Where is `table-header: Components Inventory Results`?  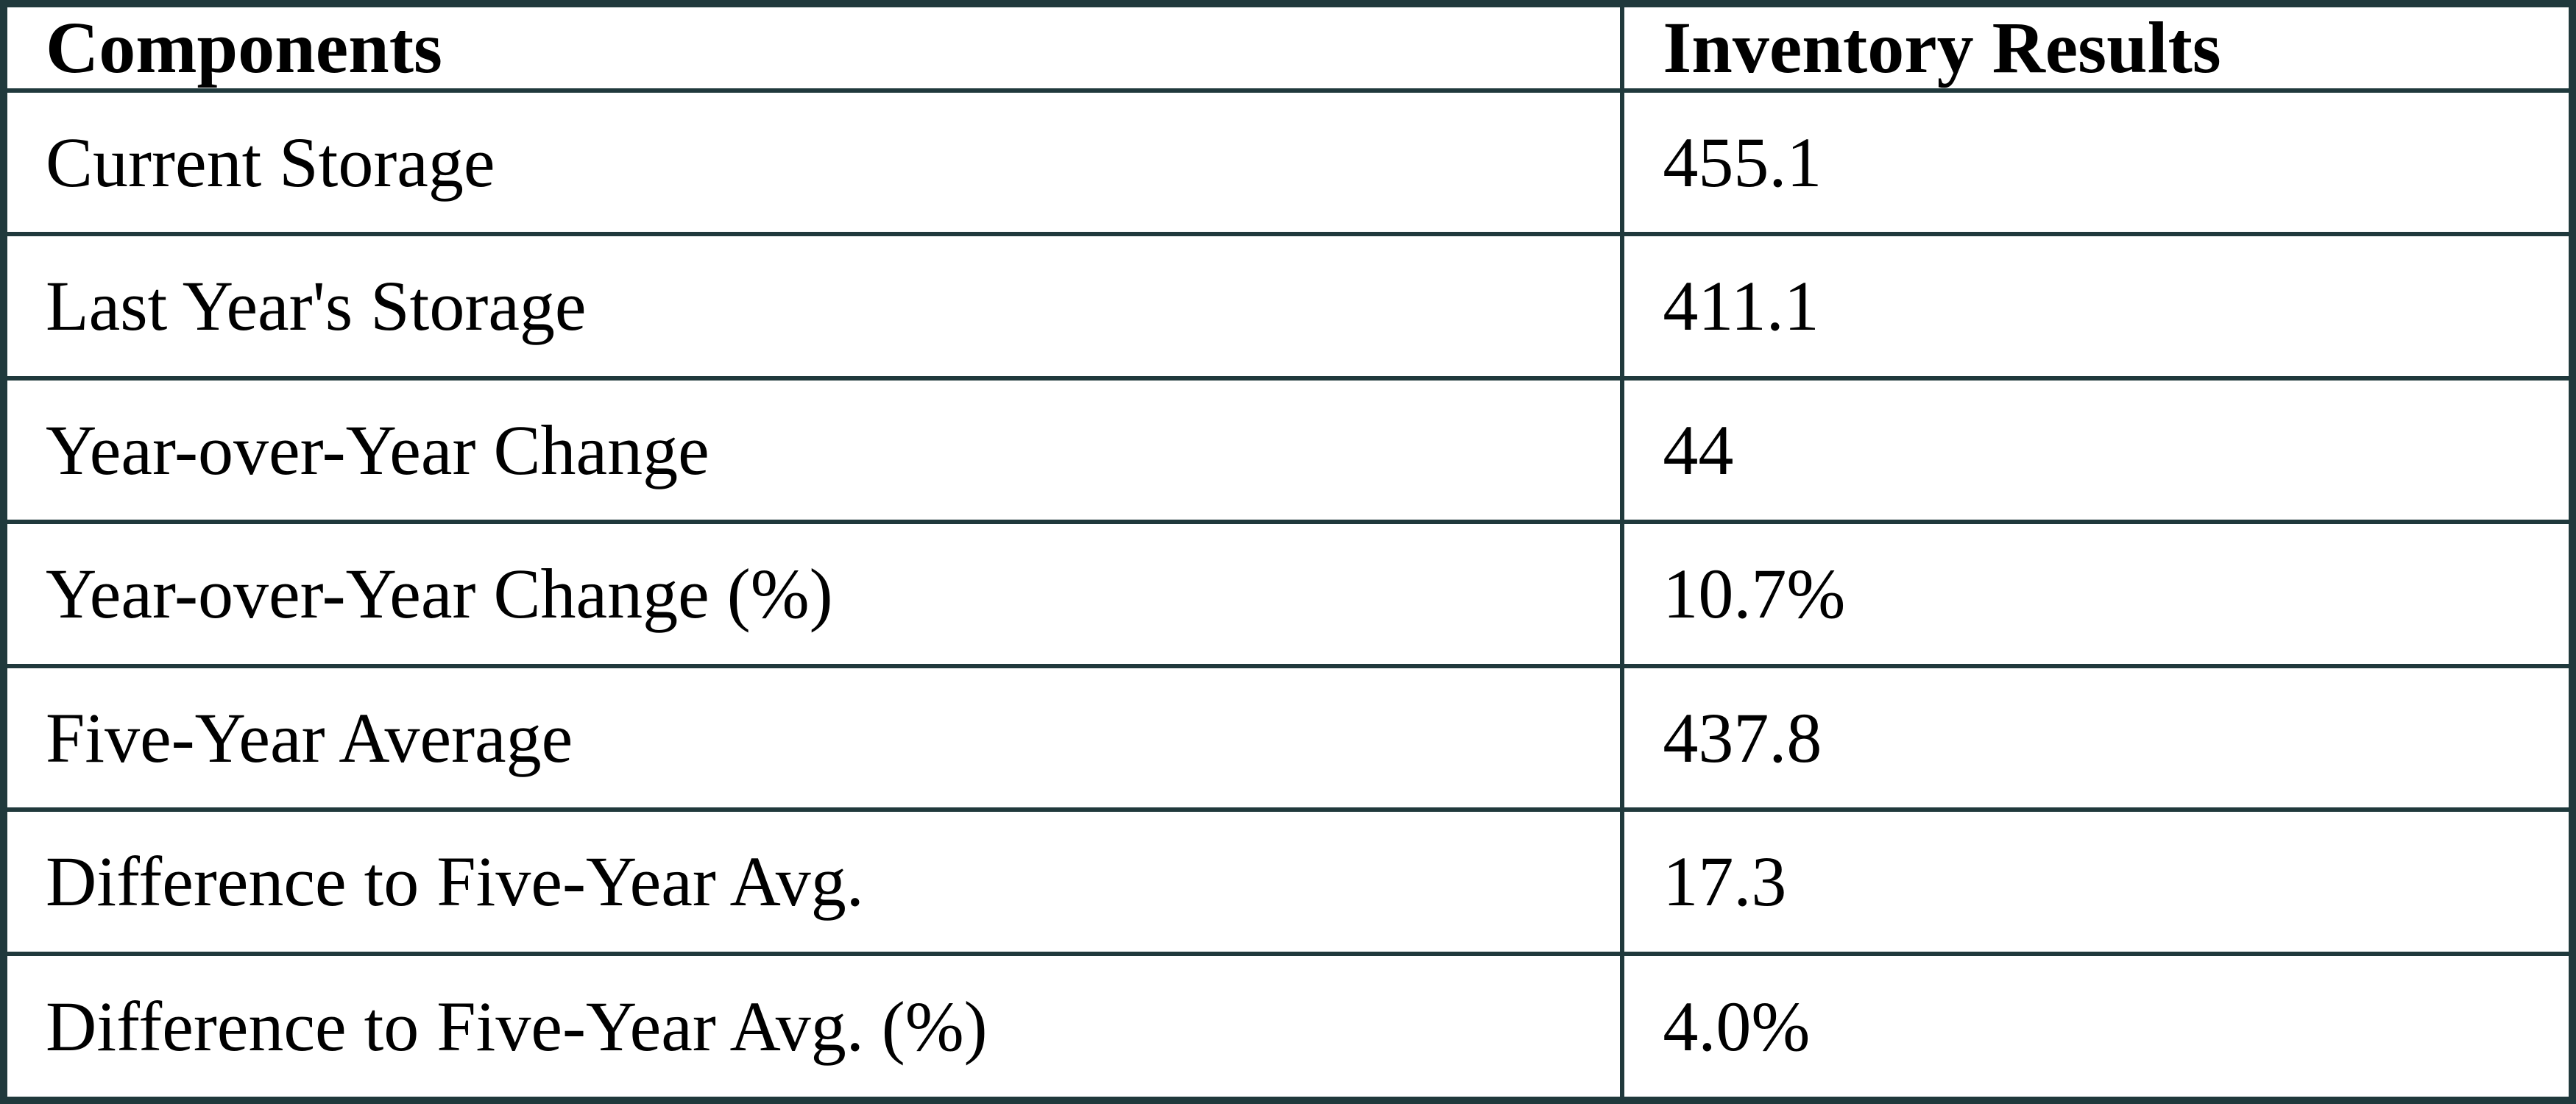
table-header: Components Inventory Results is located at coordinates (1288, 46).